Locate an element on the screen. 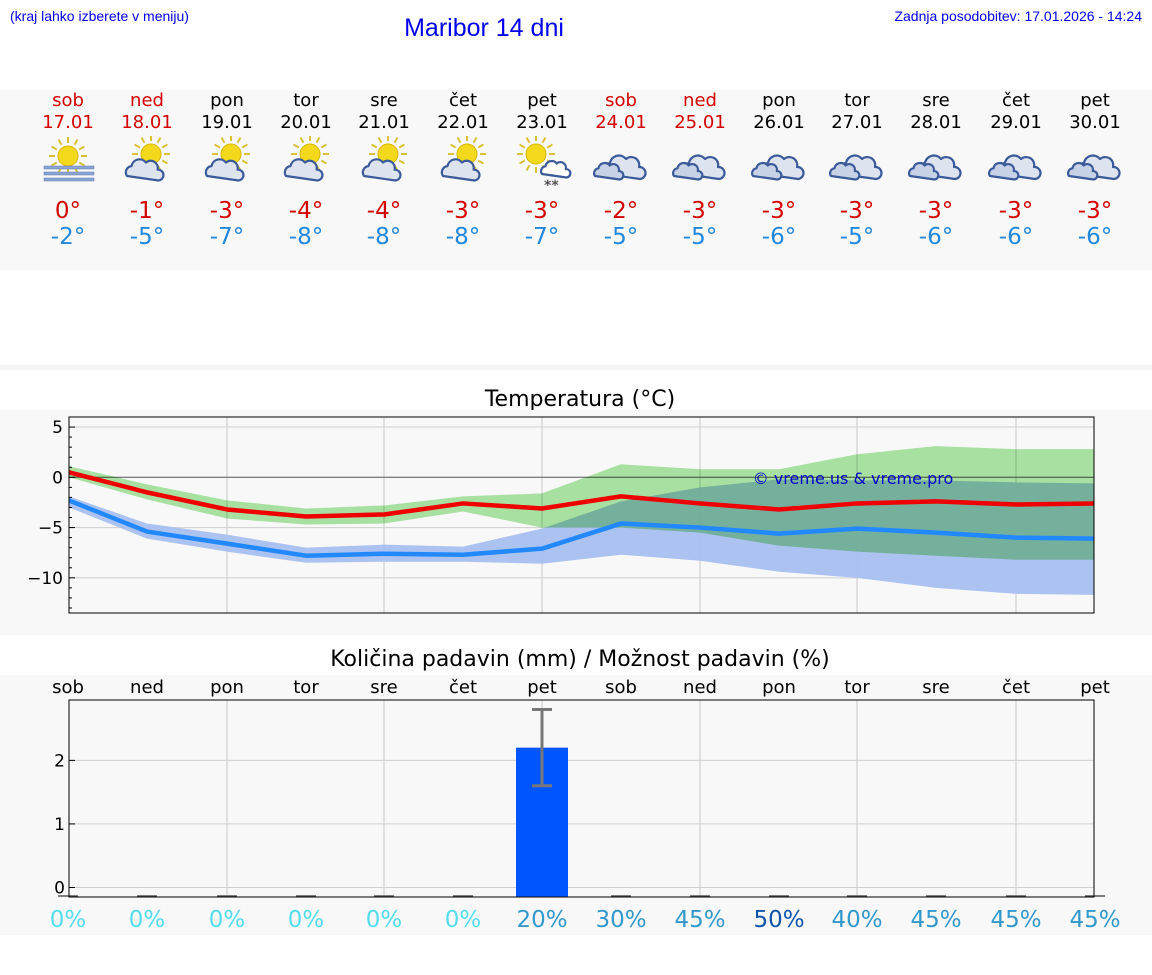  precip-day-label: pet is located at coordinates (1095, 687).